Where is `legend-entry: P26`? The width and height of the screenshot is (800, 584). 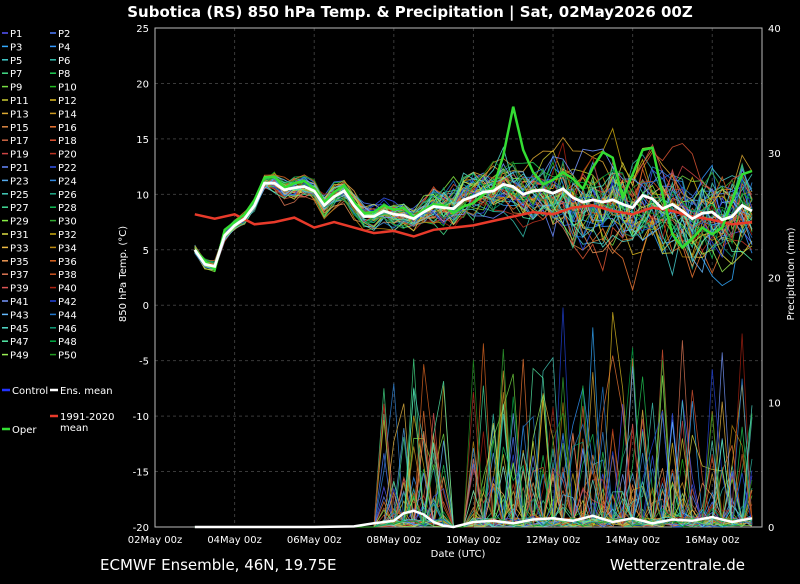 legend-entry: P26 is located at coordinates (67, 195).